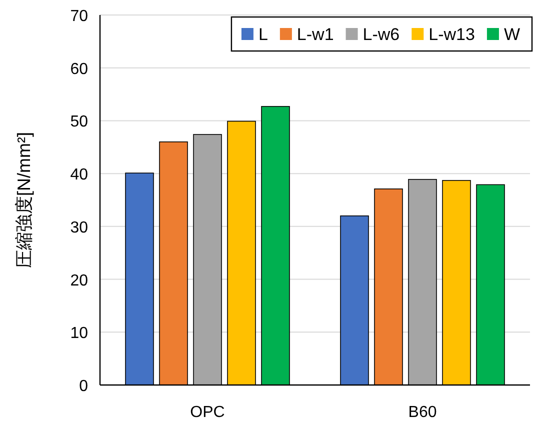 Image resolution: width=537 pixels, height=428 pixels. What do you see at coordinates (79, 69) in the screenshot?
I see `y-tick-label: 60` at bounding box center [79, 69].